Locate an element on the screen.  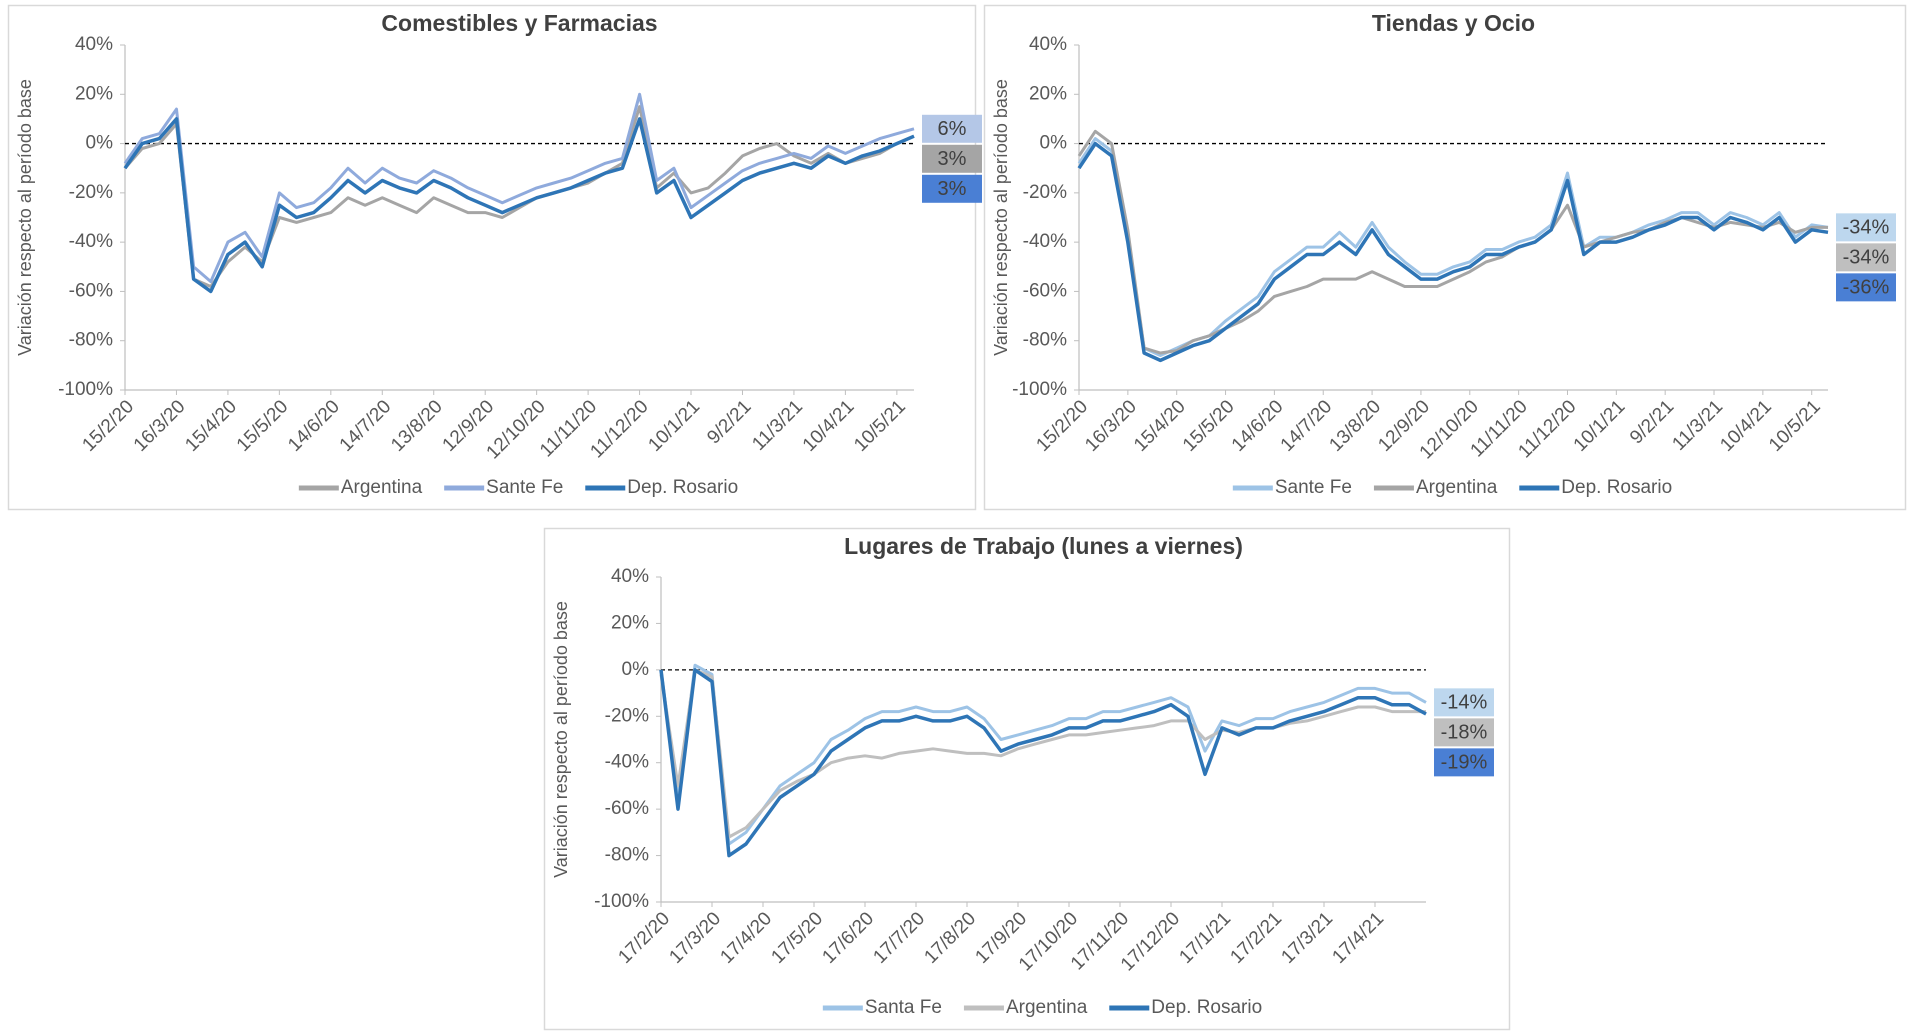
legend: Sante Fe Argentina Dep. Rosario is located at coordinates (1452, 487).